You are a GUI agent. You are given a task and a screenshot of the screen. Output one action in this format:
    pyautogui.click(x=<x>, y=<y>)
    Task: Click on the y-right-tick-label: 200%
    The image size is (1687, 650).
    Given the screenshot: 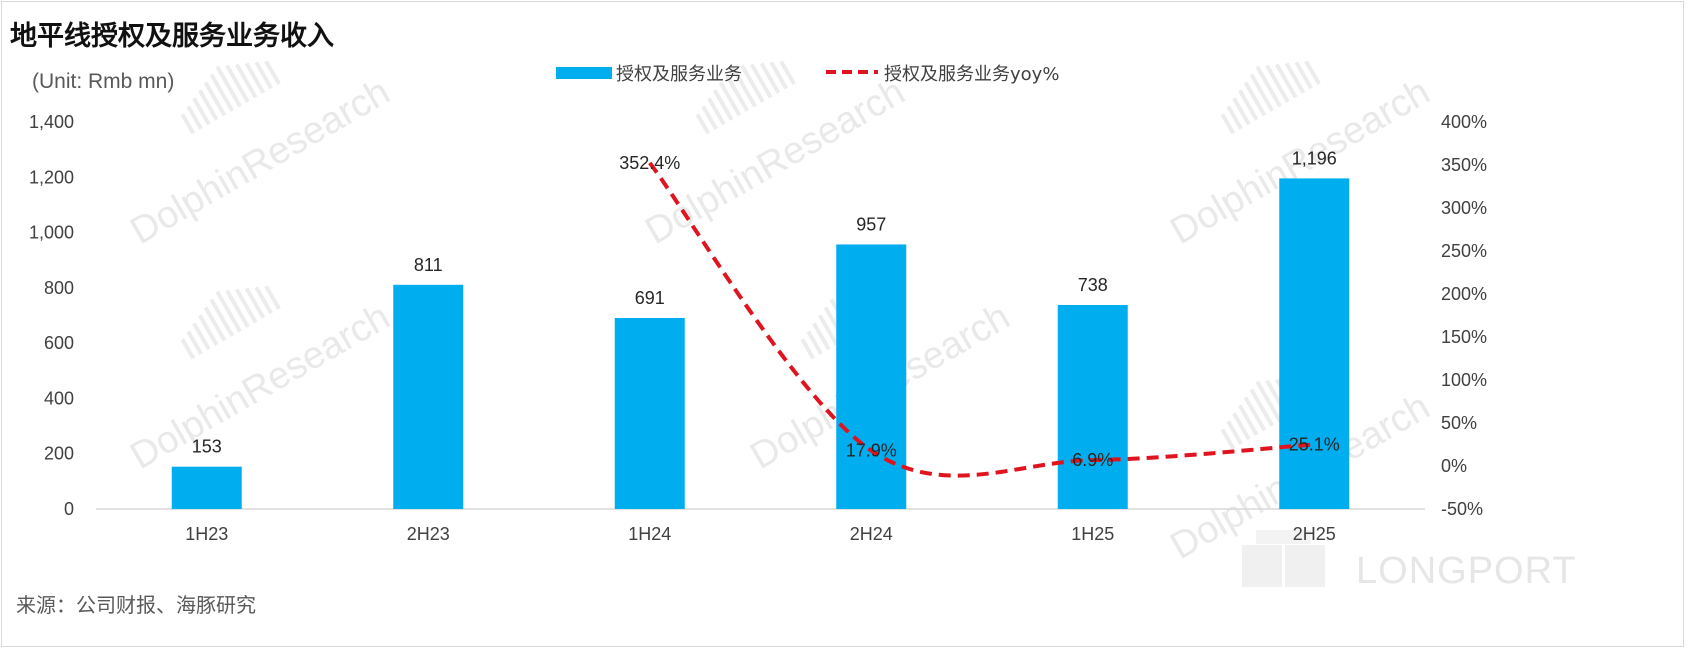 What is the action you would take?
    pyautogui.click(x=1464, y=294)
    